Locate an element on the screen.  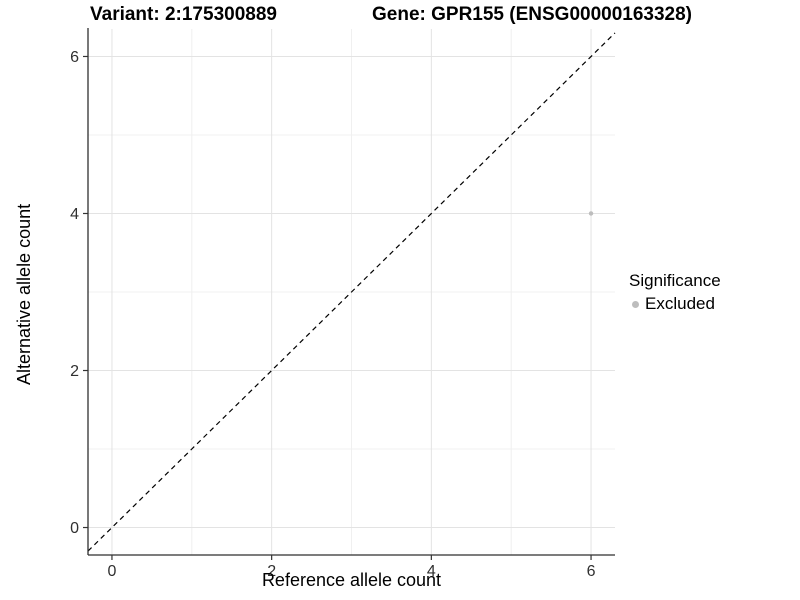
legend-item-label: Excluded is located at coordinates (680, 303).